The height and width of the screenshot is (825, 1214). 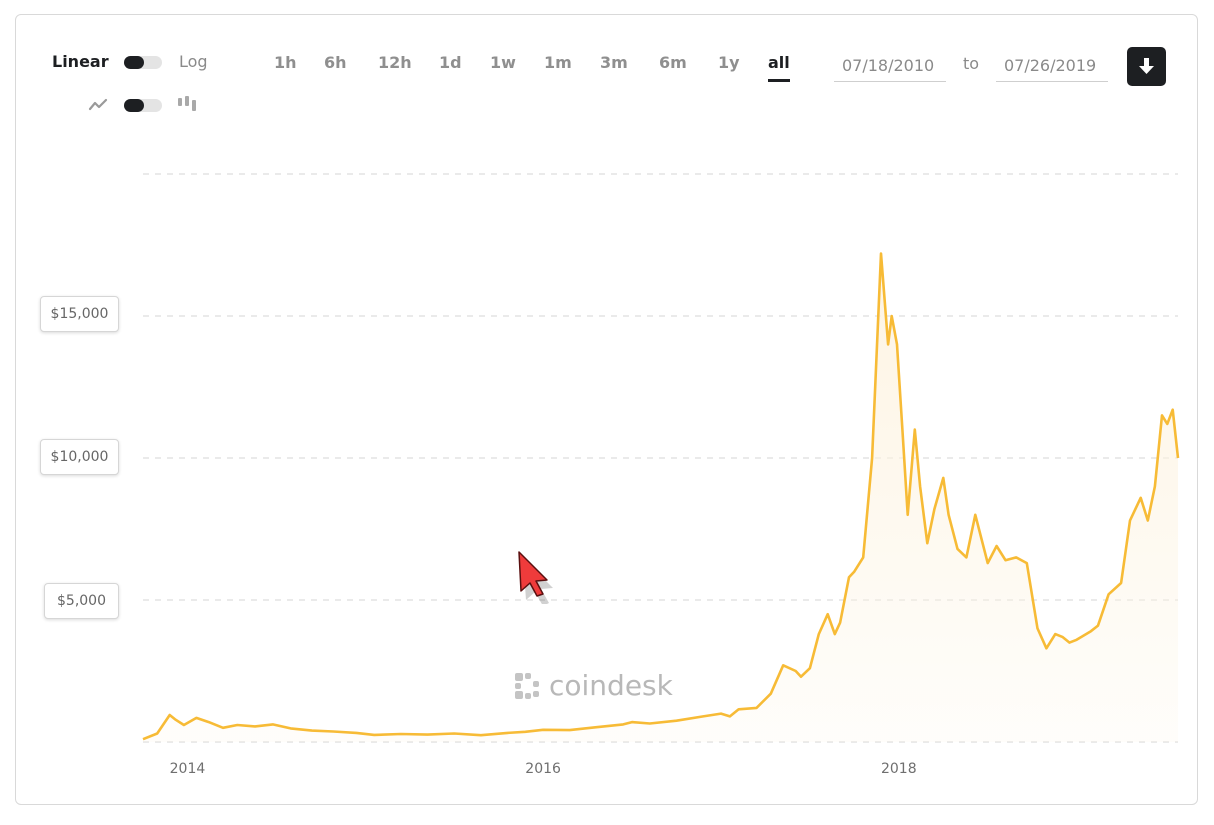 What do you see at coordinates (98, 105) in the screenshot?
I see `line-chart-icon` at bounding box center [98, 105].